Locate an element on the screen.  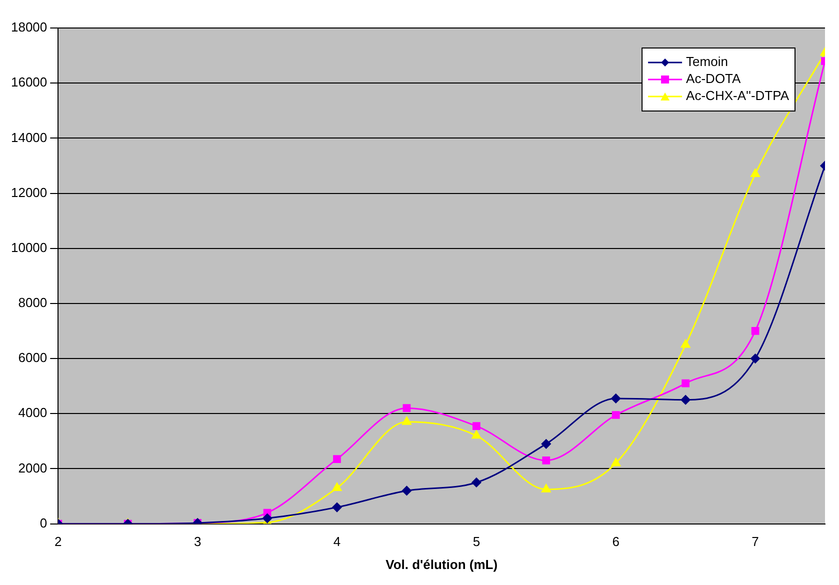
y-tick-label: 0 is located at coordinates (44, 522).